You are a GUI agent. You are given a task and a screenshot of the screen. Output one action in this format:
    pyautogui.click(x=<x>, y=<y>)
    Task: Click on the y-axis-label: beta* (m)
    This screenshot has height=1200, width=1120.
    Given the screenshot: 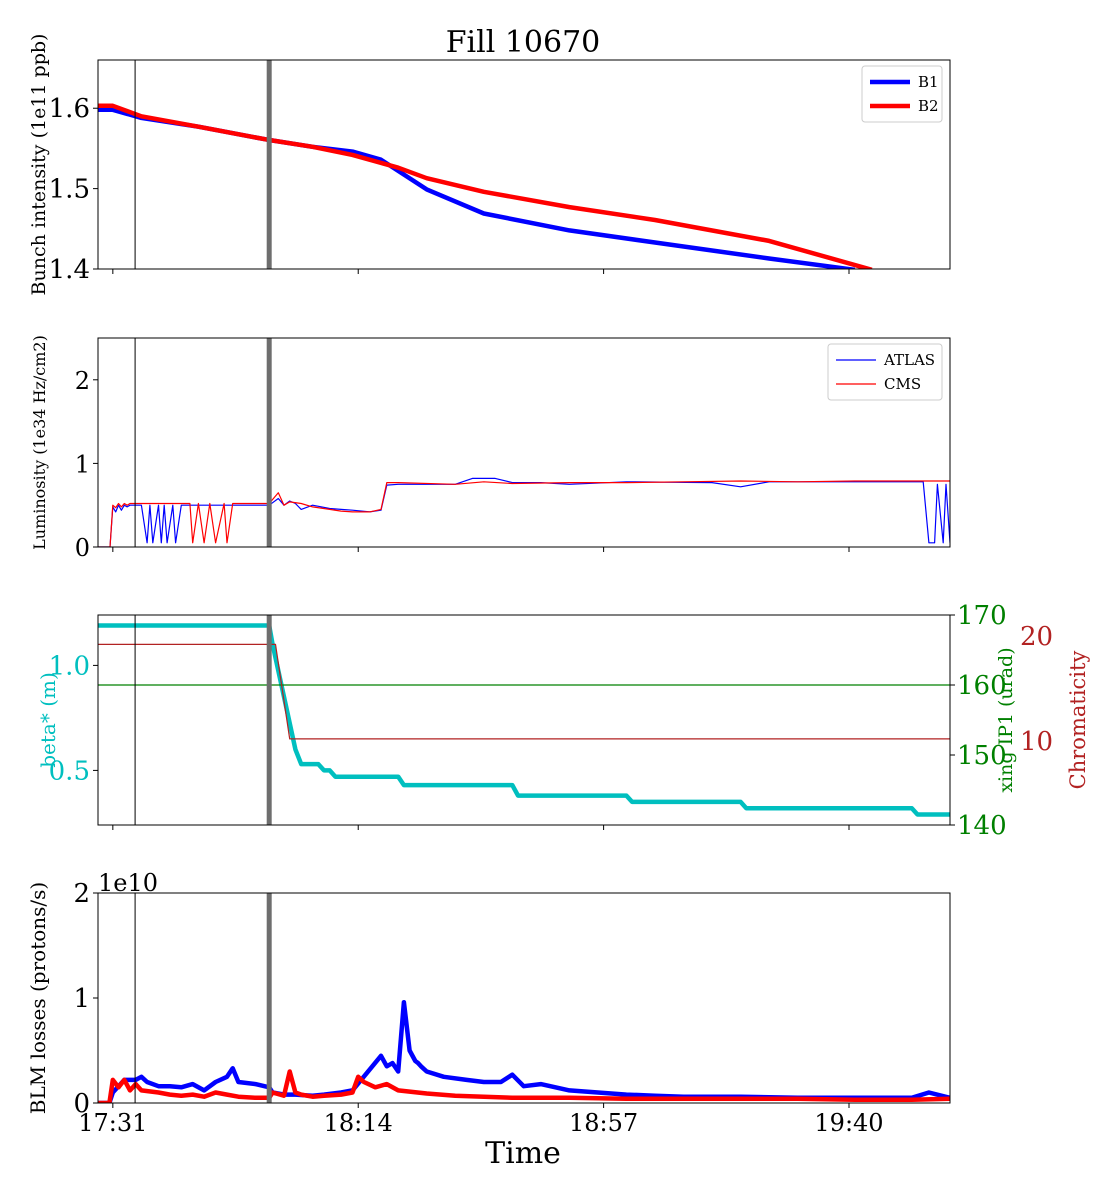 What is the action you would take?
    pyautogui.click(x=48, y=720)
    